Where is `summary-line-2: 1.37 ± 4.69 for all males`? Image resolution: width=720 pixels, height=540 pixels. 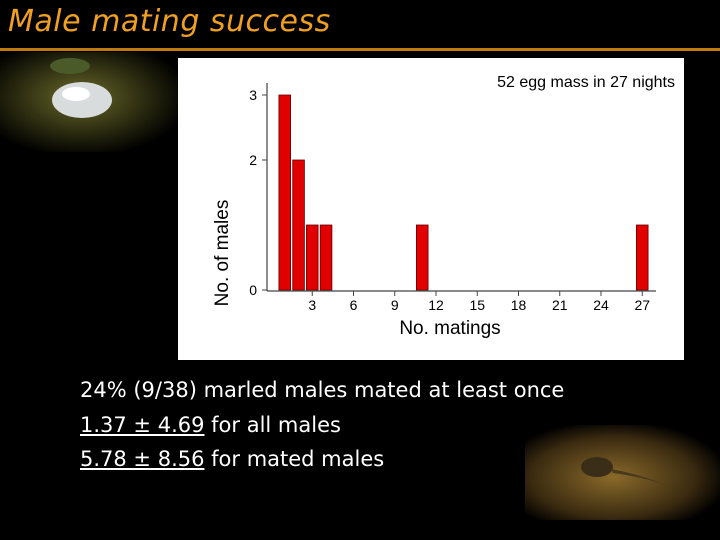
summary-line-2: 1.37 ± 4.69 for all males is located at coordinates (322, 425).